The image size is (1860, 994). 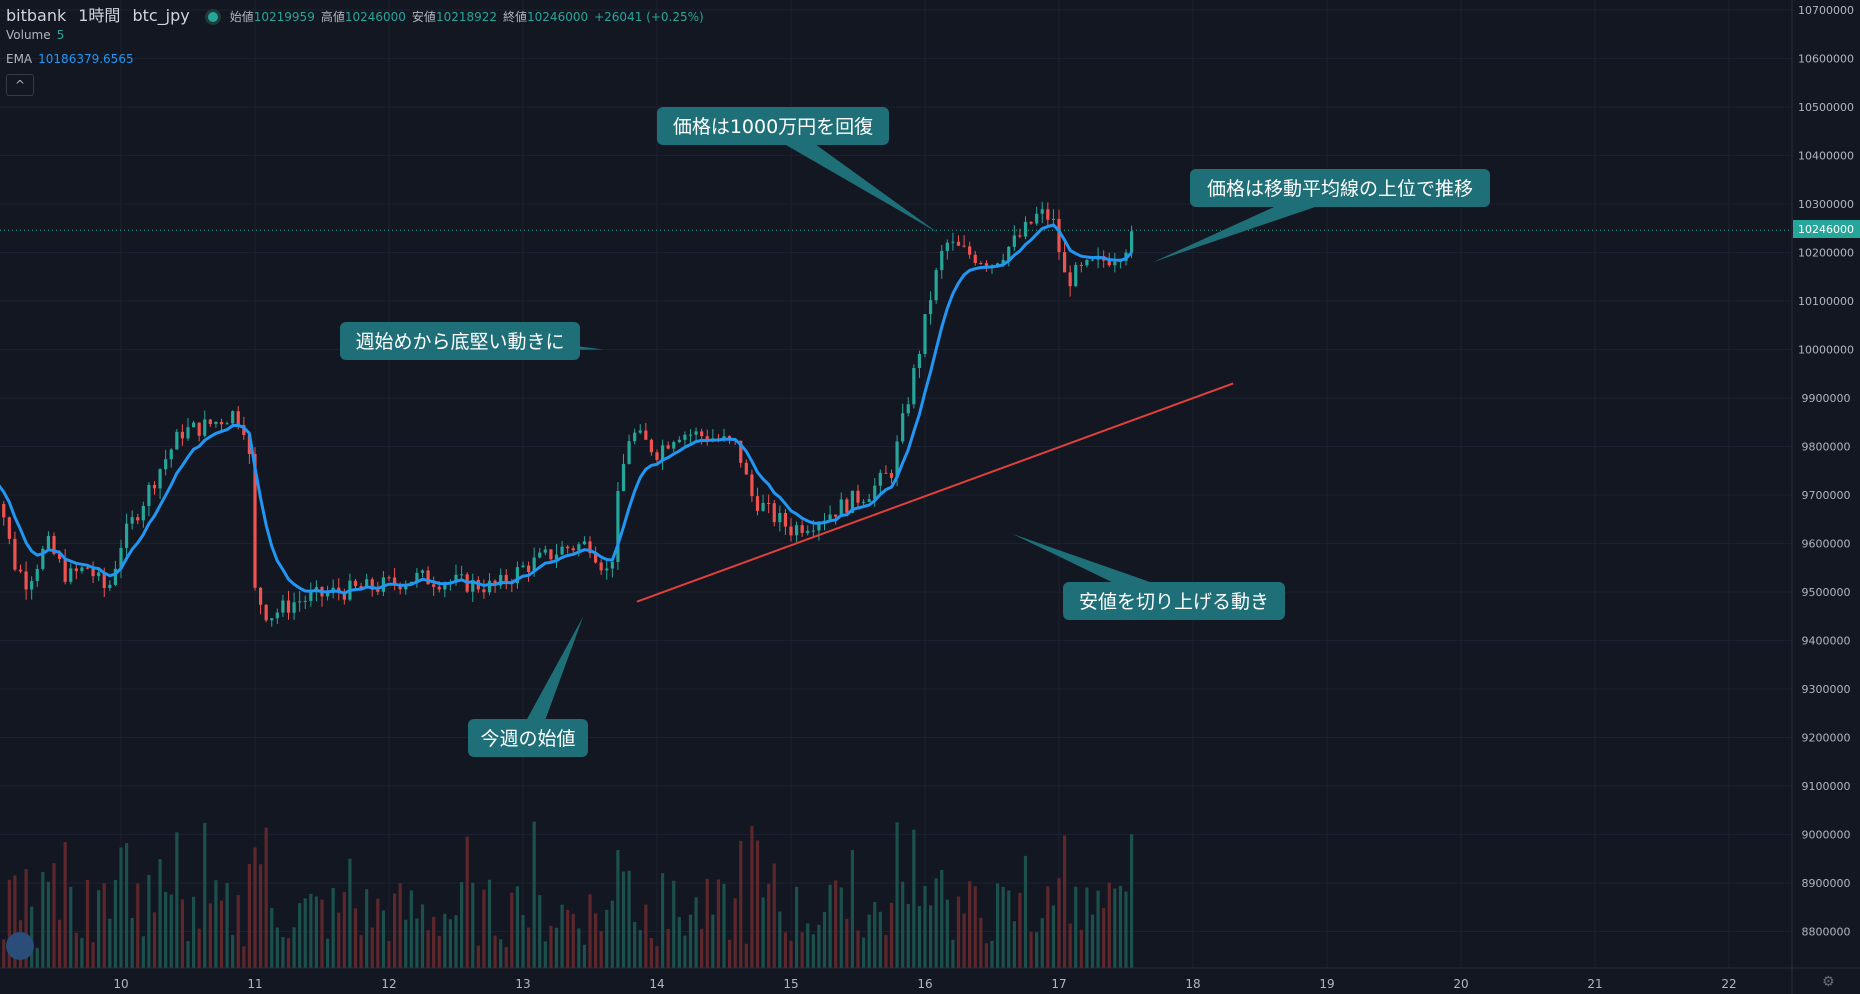 I want to click on close-label: 終値, so click(x=515, y=17).